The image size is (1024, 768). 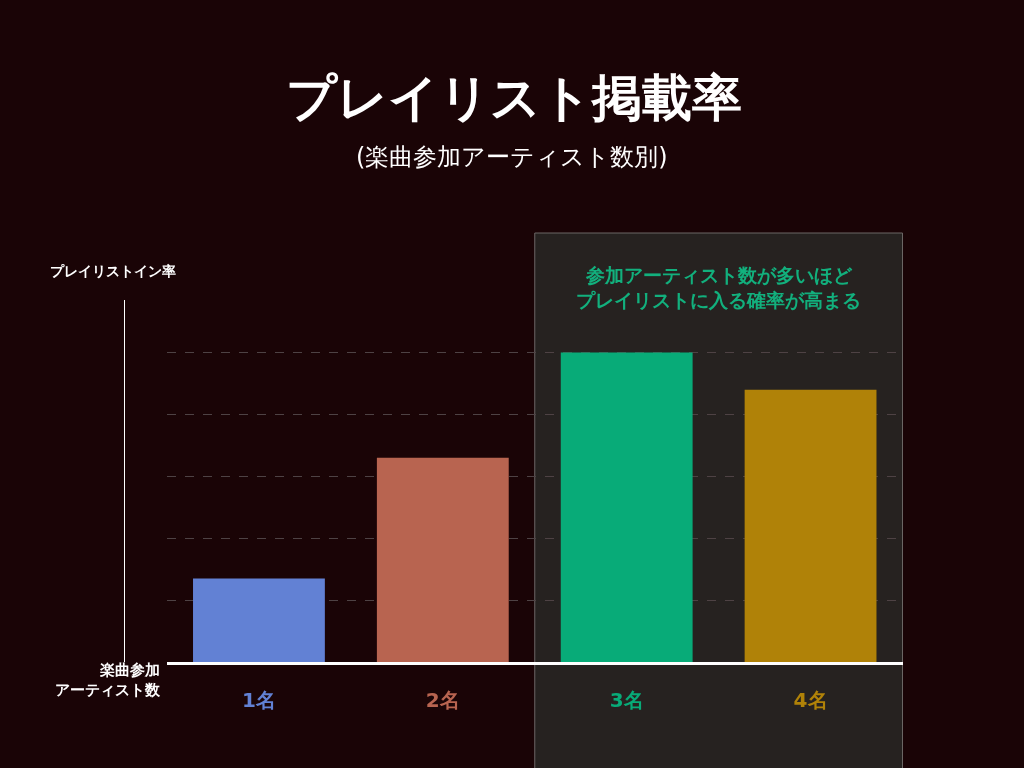 What do you see at coordinates (113, 271) in the screenshot?
I see `text: プレイリストイン率` at bounding box center [113, 271].